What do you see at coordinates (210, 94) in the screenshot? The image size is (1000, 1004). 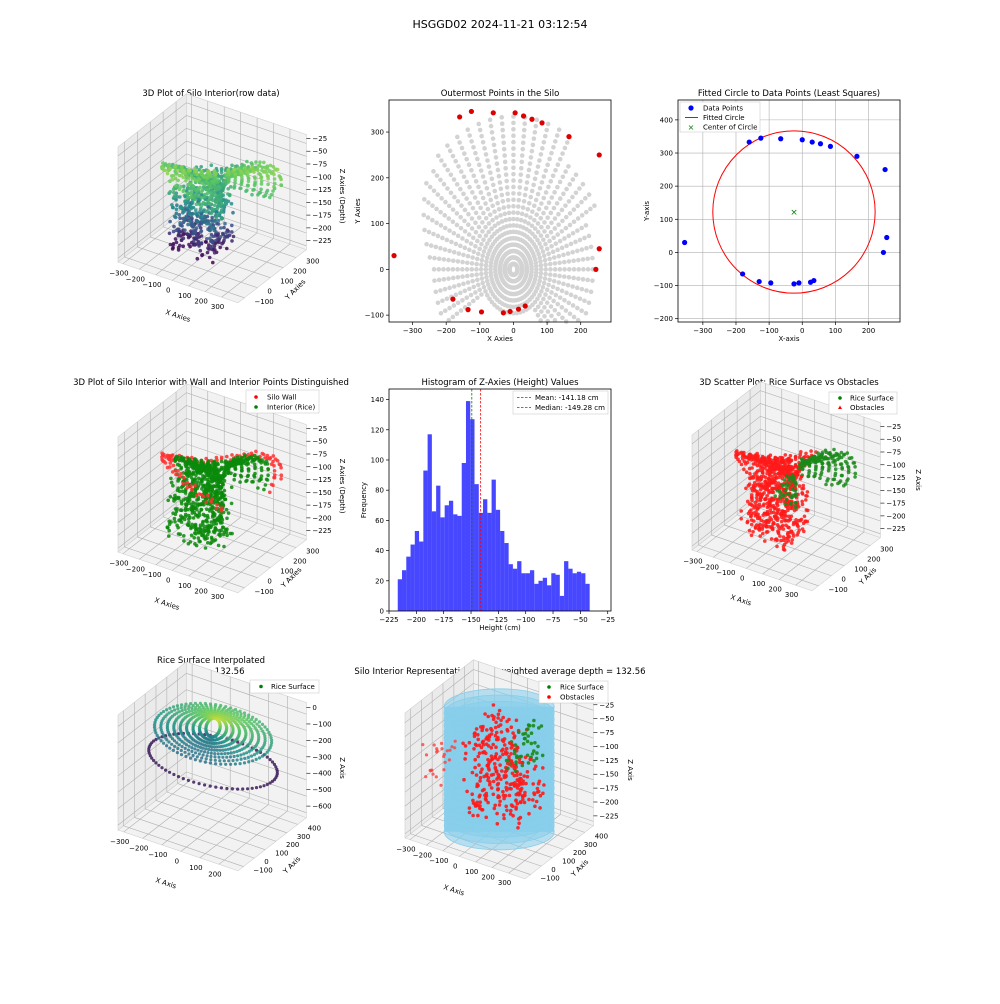 I see `panel-title: 3D Plot of Silo Interior(row data)` at bounding box center [210, 94].